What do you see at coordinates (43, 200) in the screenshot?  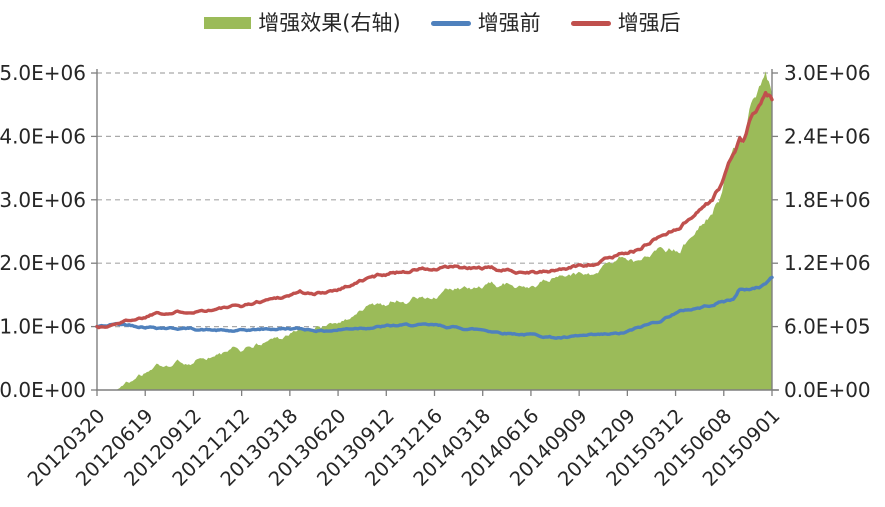 I see `left-axis-label: 3.0E+06` at bounding box center [43, 200].